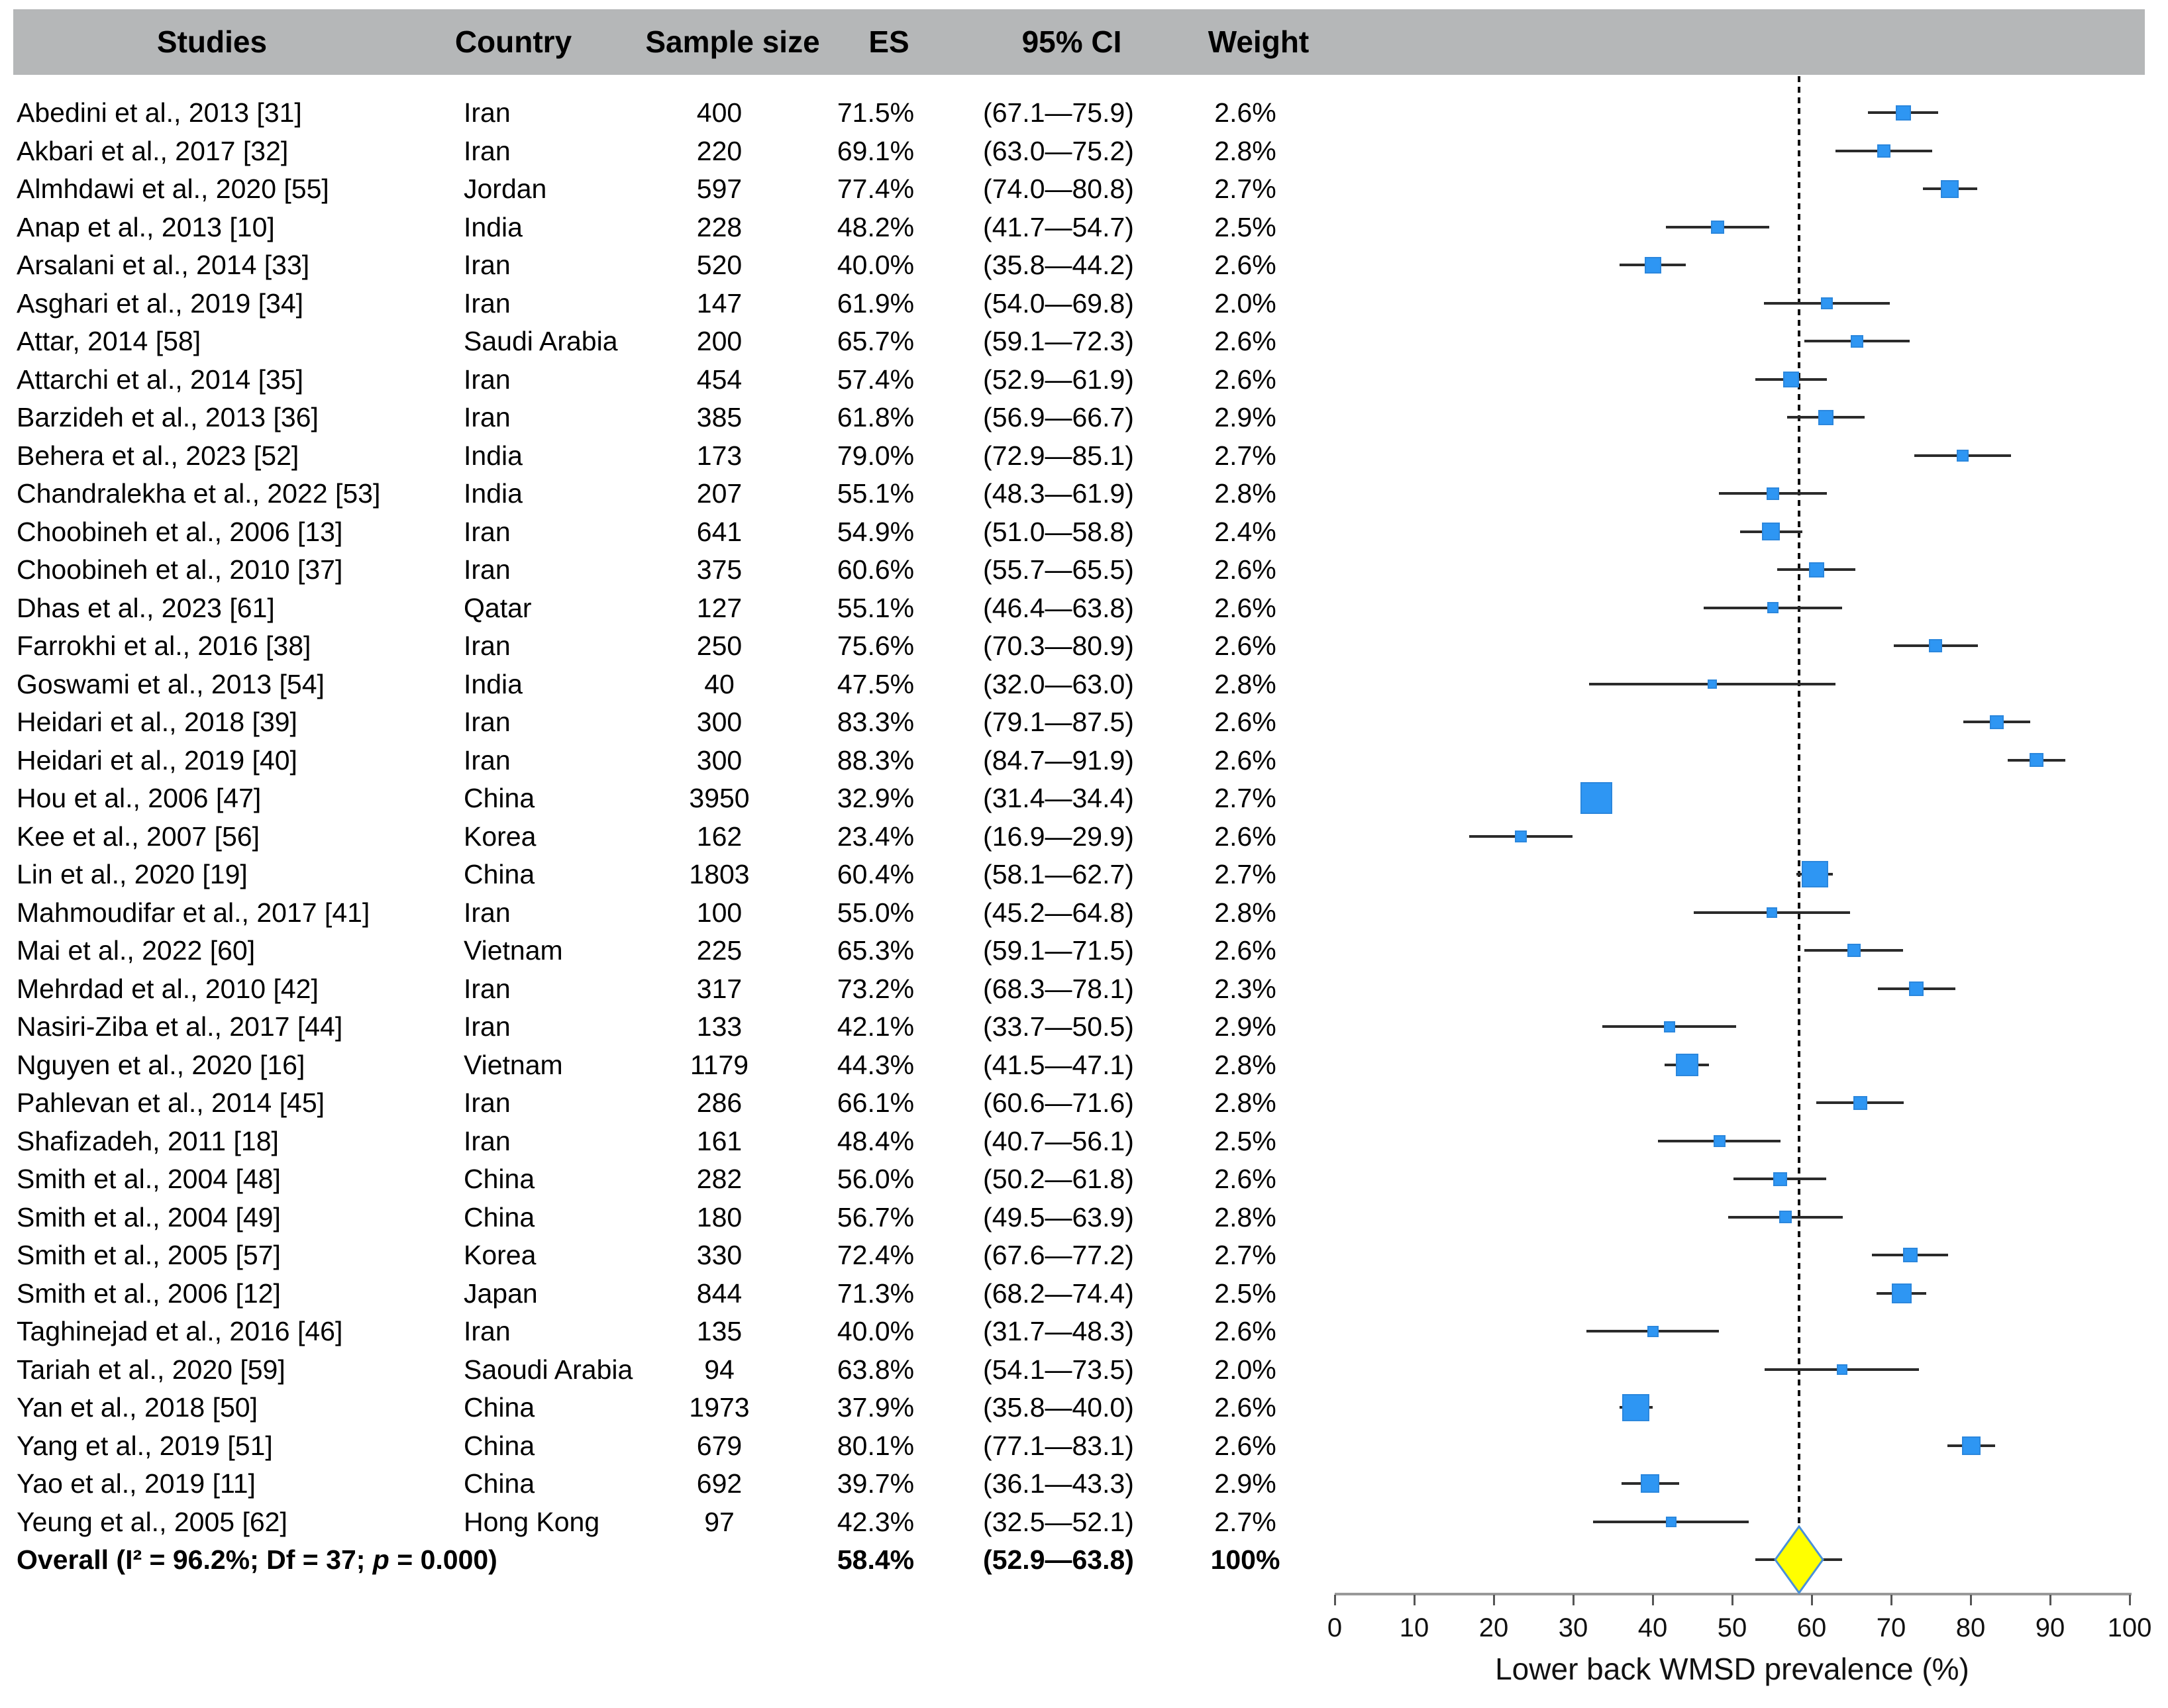 The image size is (2168, 1708). I want to click on es-cell: 71.3%, so click(876, 1294).